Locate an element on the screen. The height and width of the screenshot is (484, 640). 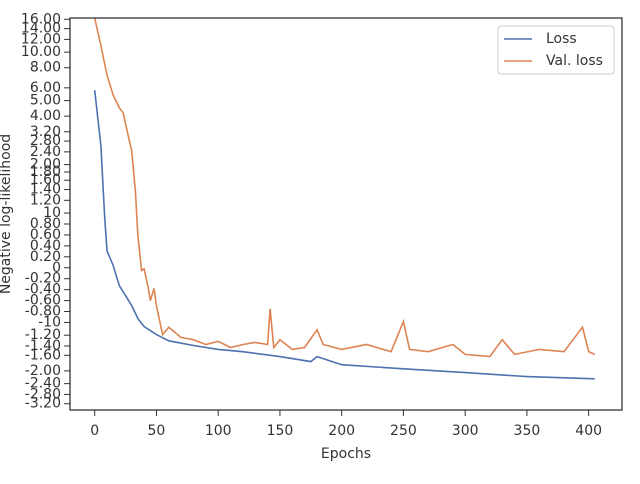
x-axis-label: Epochs is located at coordinates (346, 454).